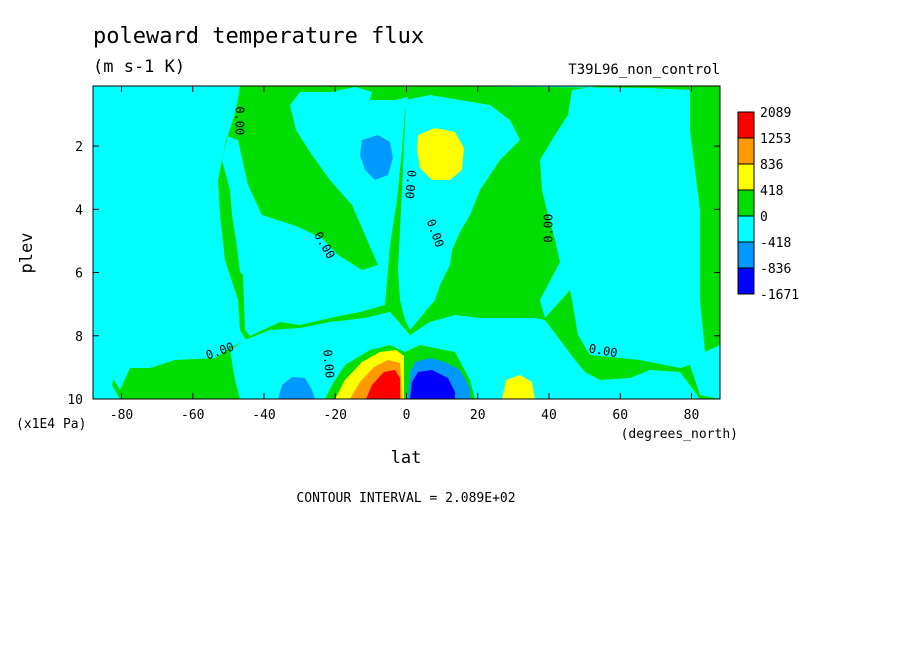 The height and width of the screenshot is (654, 904). Describe the element at coordinates (376, 157) in the screenshot. I see `blue-cell-upper-south` at that location.